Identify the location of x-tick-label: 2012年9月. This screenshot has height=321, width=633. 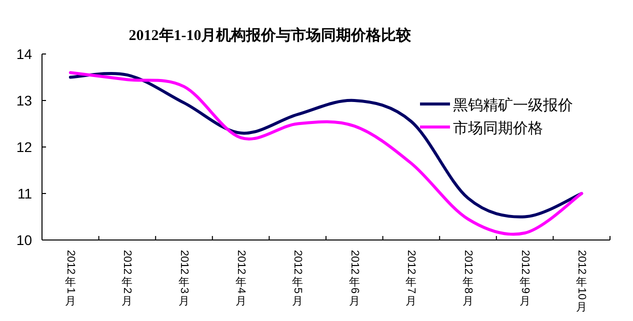
(524, 279).